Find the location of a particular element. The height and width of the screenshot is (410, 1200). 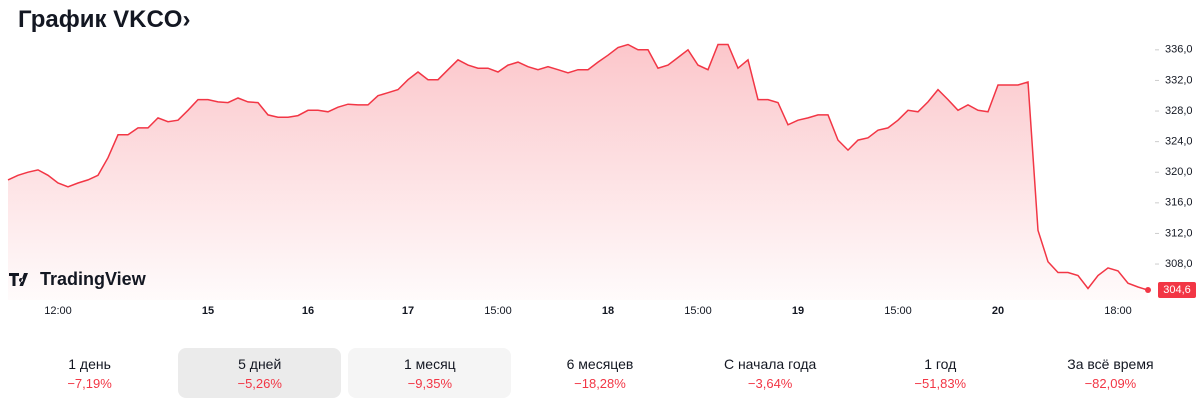

y-tick-label: 328,0 is located at coordinates (1179, 111).